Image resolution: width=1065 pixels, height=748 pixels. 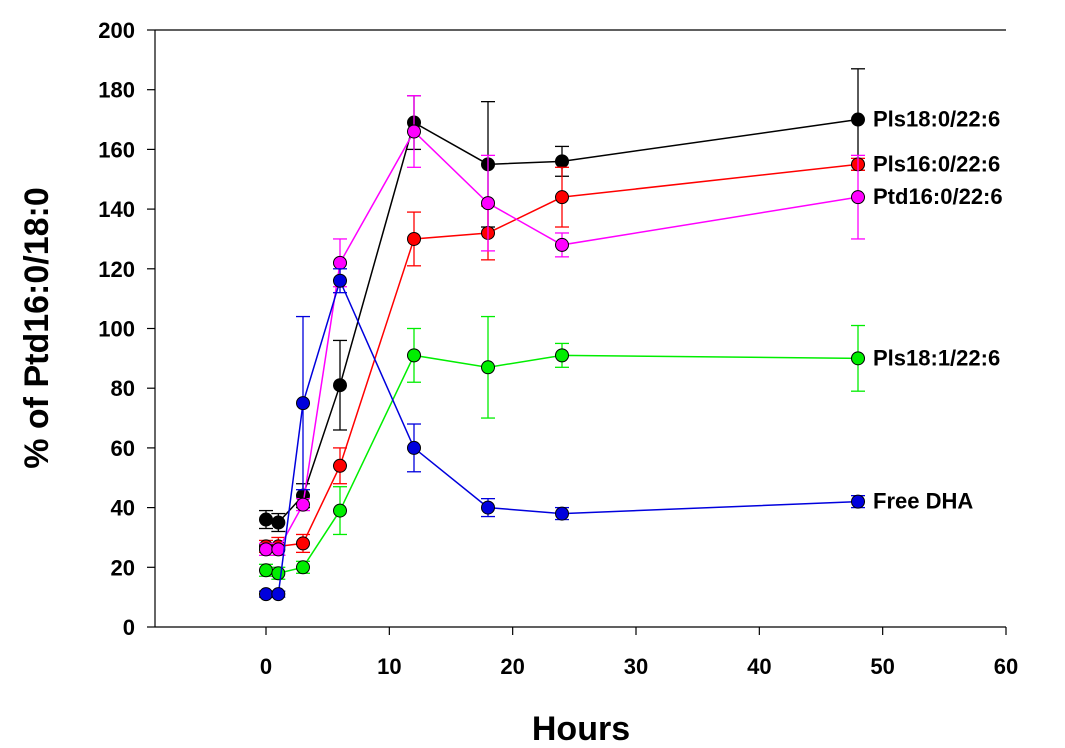 I want to click on x-tick-label: 20, so click(x=512, y=666).